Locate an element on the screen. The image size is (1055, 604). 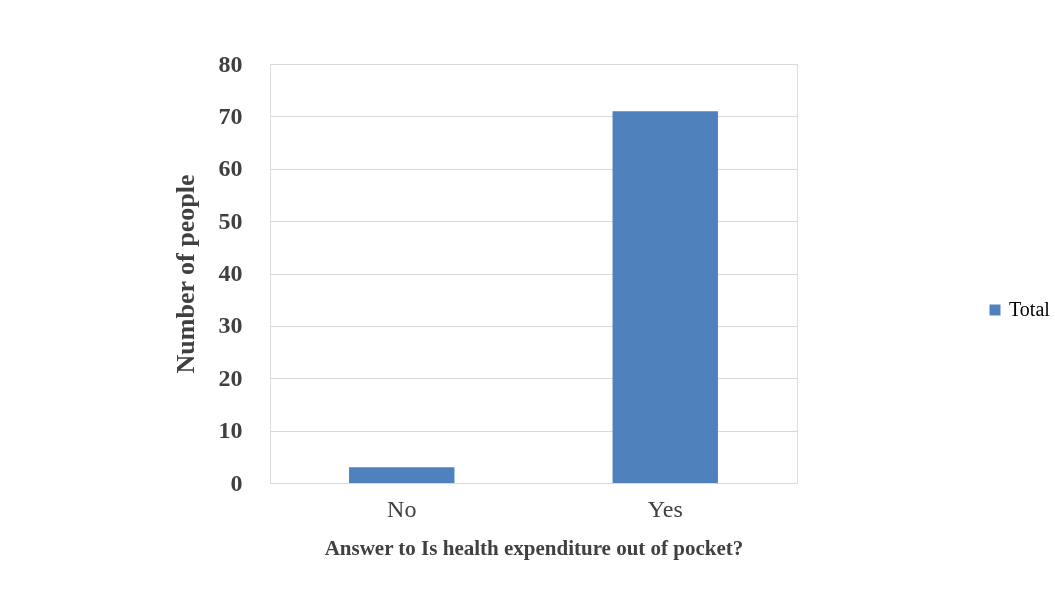
legend-label: Total is located at coordinates (1030, 309).